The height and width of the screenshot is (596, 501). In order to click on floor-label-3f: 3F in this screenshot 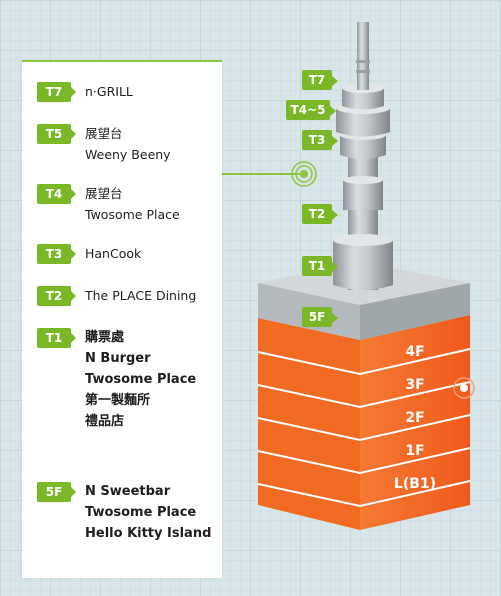, I will do `click(415, 385)`.